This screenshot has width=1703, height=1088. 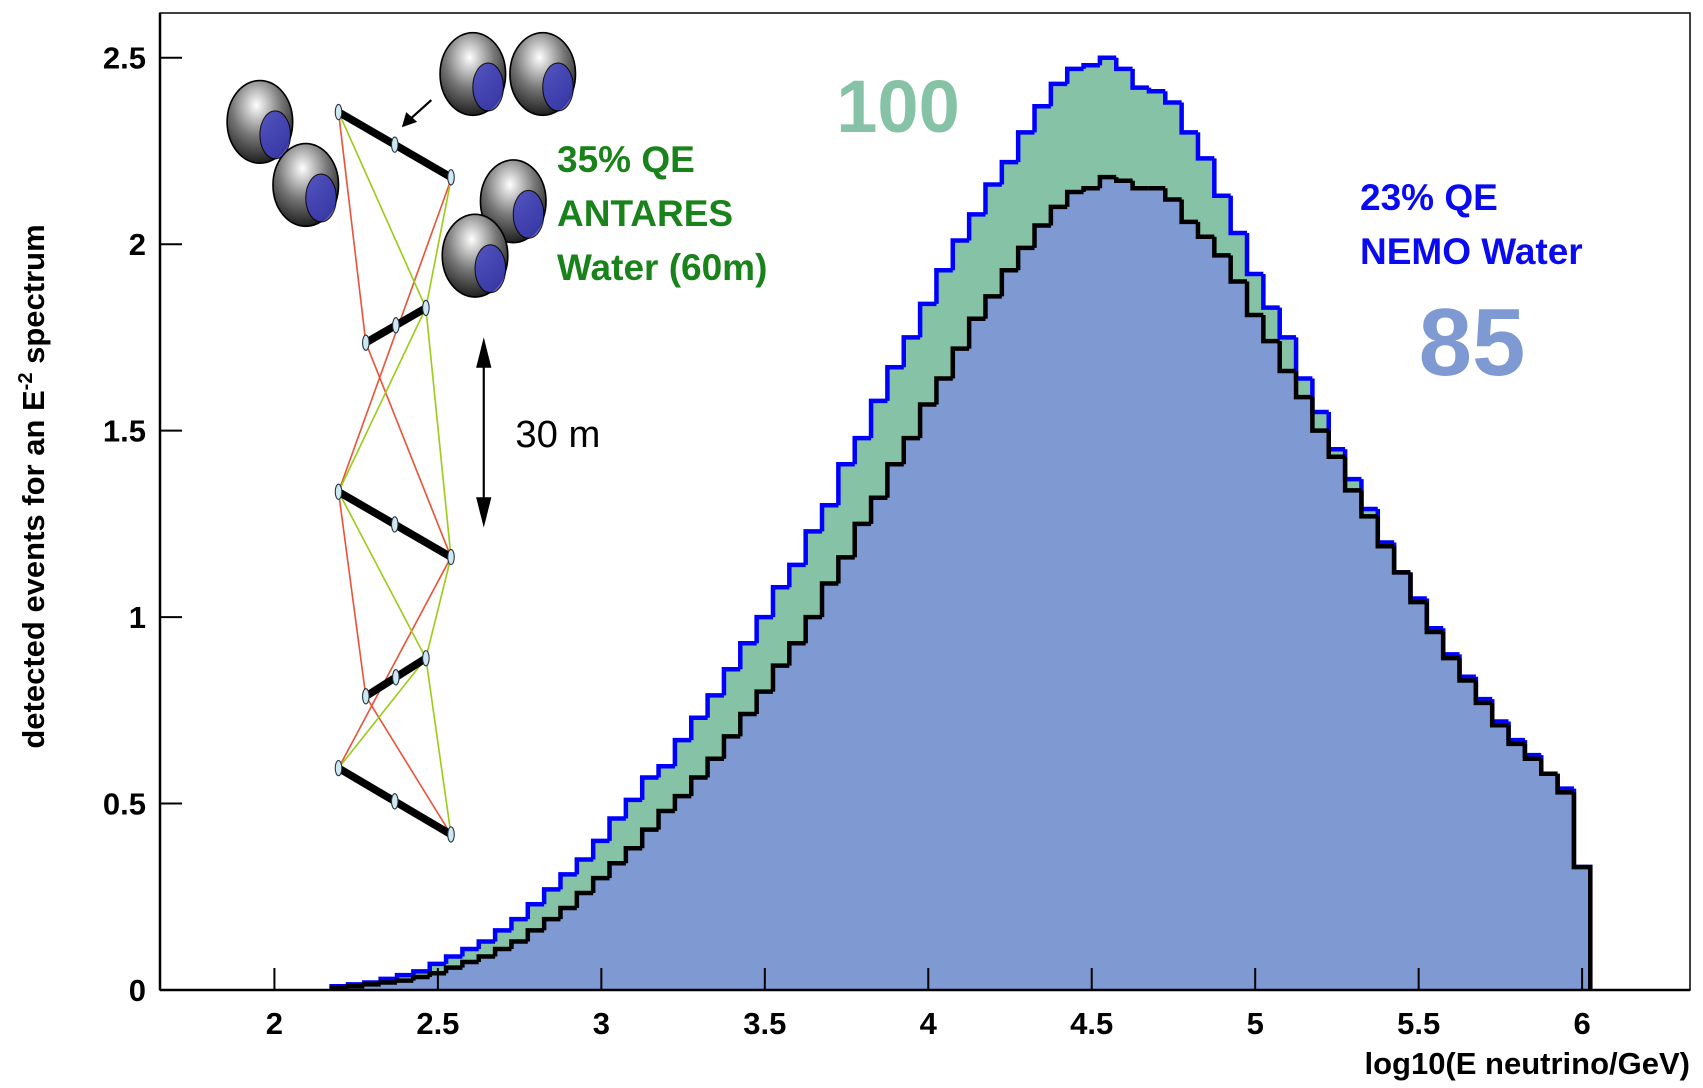 I want to click on y-tick-label: 2, so click(x=137, y=244).